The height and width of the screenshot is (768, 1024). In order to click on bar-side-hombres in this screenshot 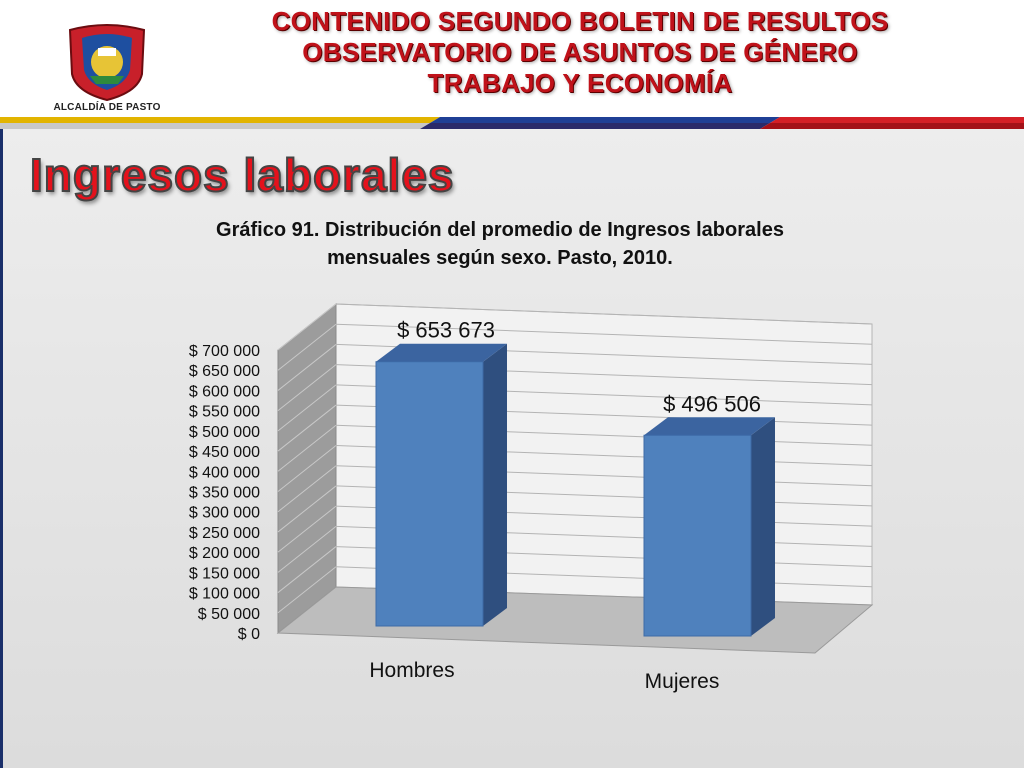, I will do `click(495, 484)`.